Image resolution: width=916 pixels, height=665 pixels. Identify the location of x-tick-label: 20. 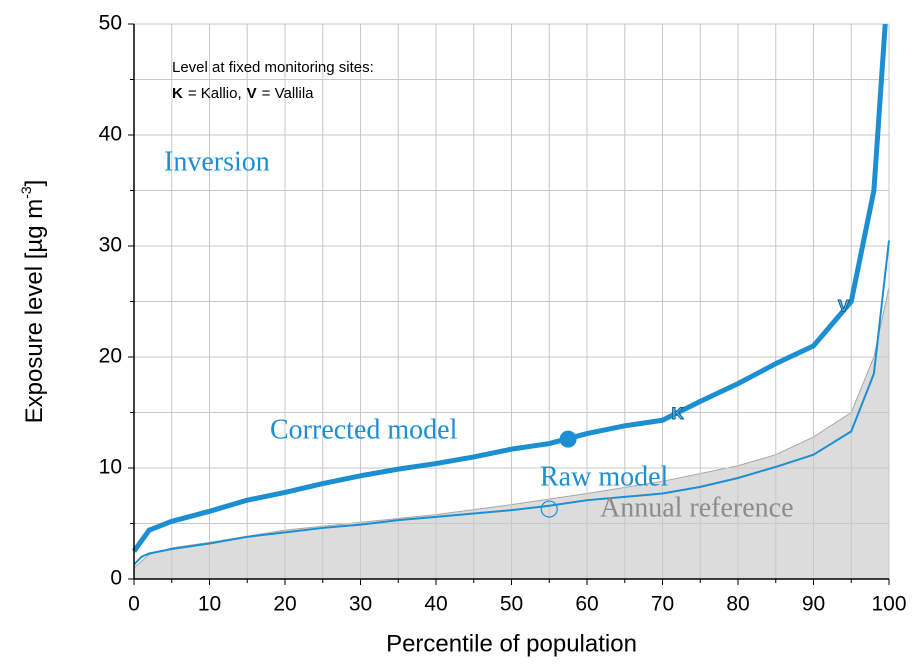
(284, 604).